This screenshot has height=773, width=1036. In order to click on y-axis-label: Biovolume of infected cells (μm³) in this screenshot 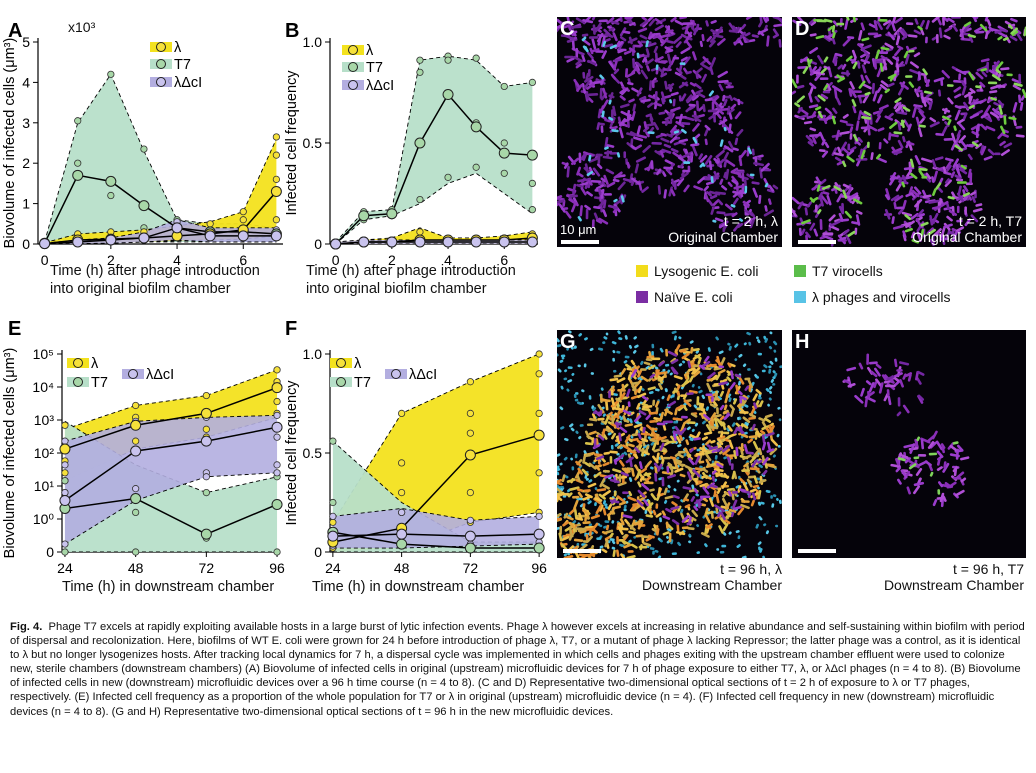, I will do `click(10, 143)`.